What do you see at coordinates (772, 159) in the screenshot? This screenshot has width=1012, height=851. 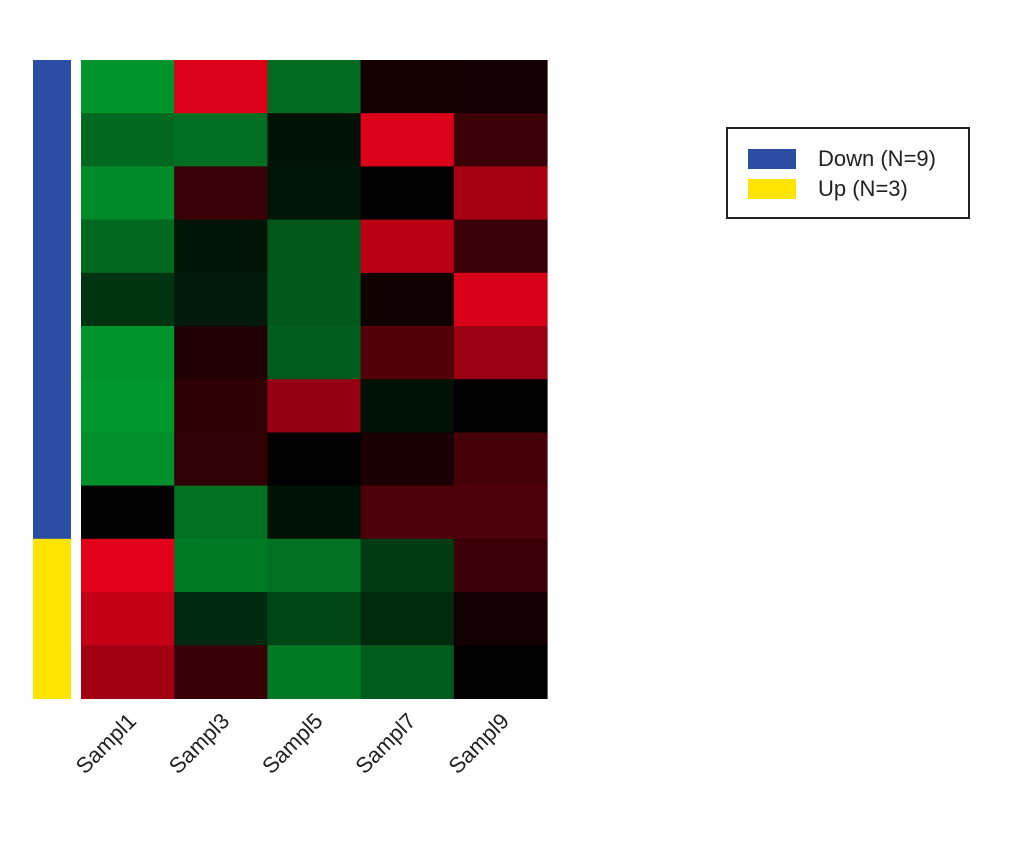 I see `legend-swatch-down` at bounding box center [772, 159].